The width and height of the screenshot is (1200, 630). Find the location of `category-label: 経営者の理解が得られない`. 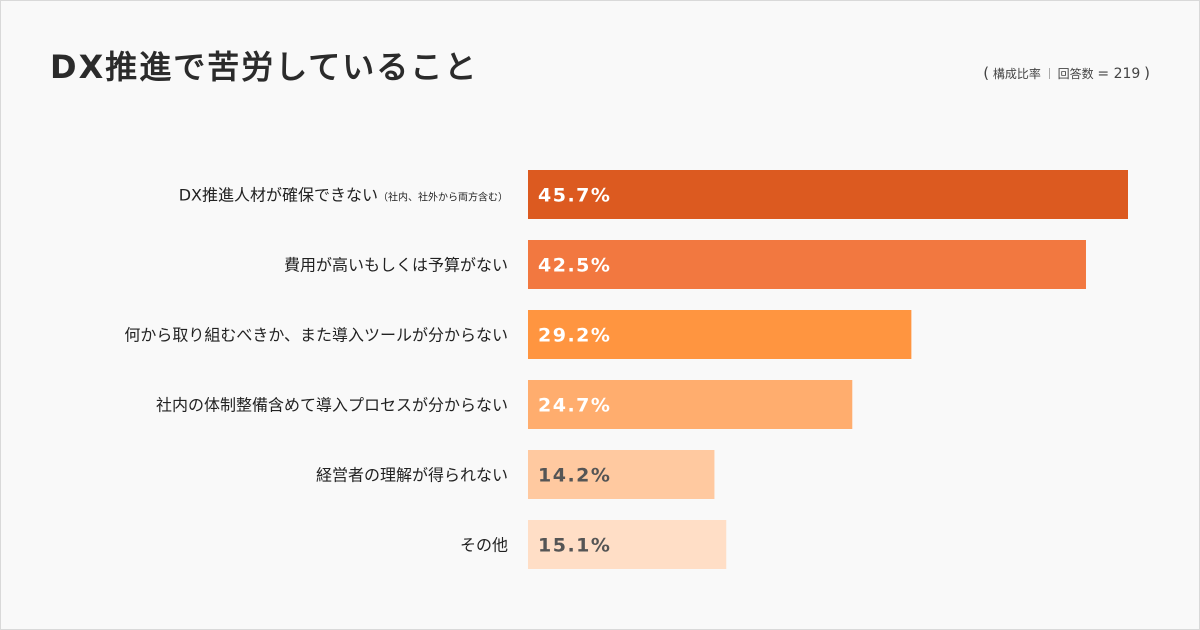

category-label: 経営者の理解が得られない is located at coordinates (412, 475).